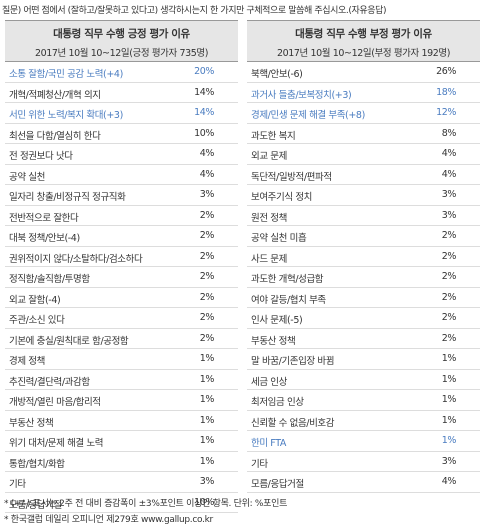 The width and height of the screenshot is (486, 527). Describe the element at coordinates (121, 421) in the screenshot. I see `table-row: 부동산 정책 1%` at that location.